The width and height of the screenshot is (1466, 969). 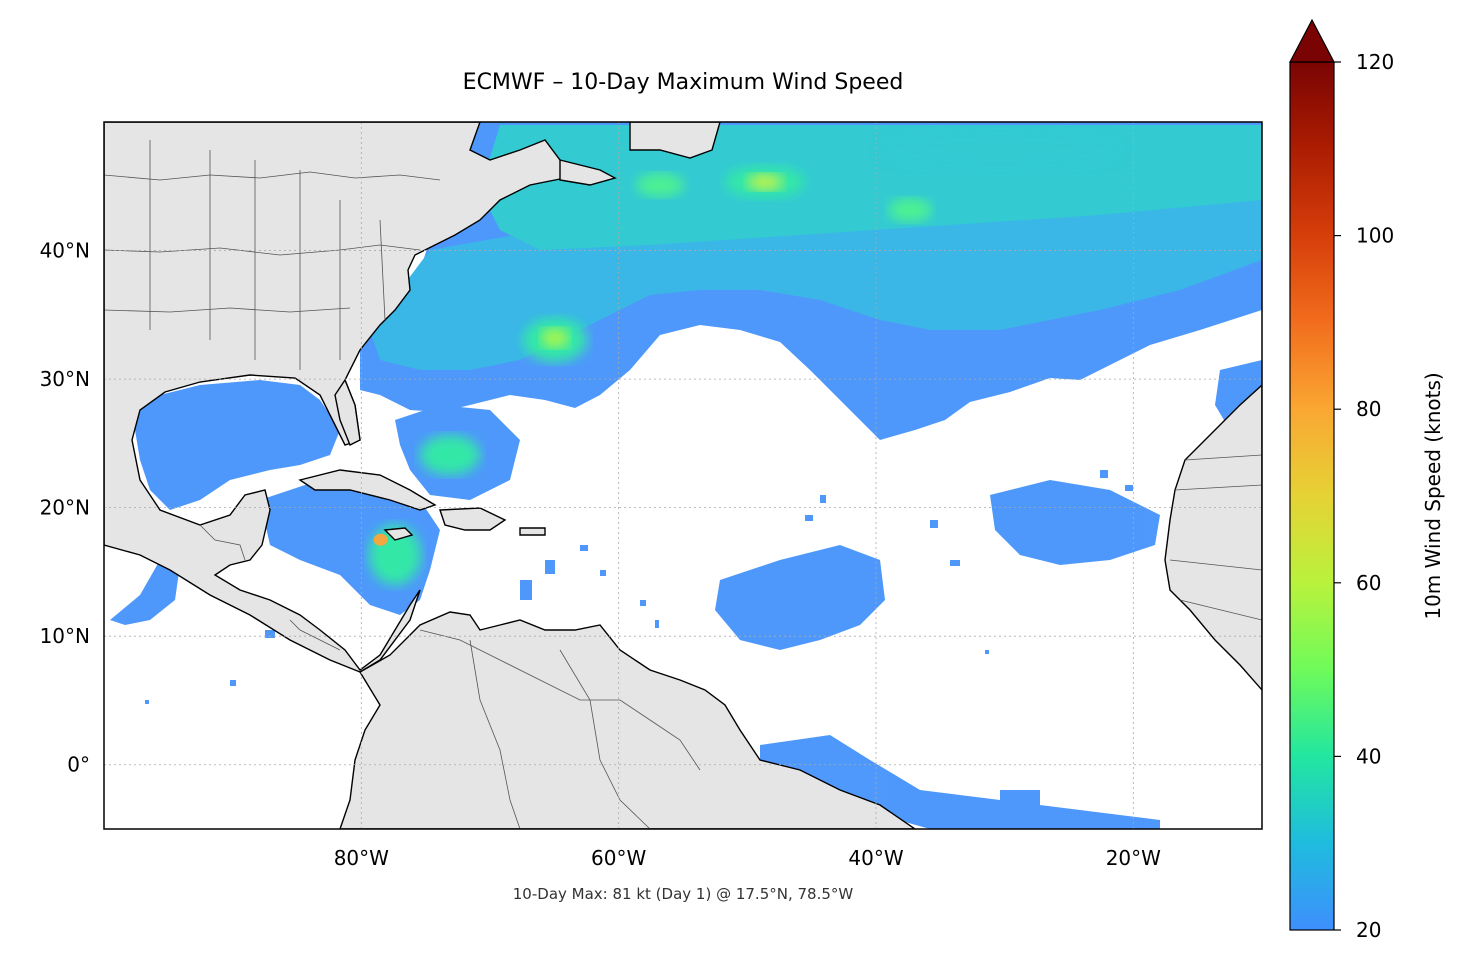 I want to click on colorbar-tick-label: 120, so click(x=1375, y=62).